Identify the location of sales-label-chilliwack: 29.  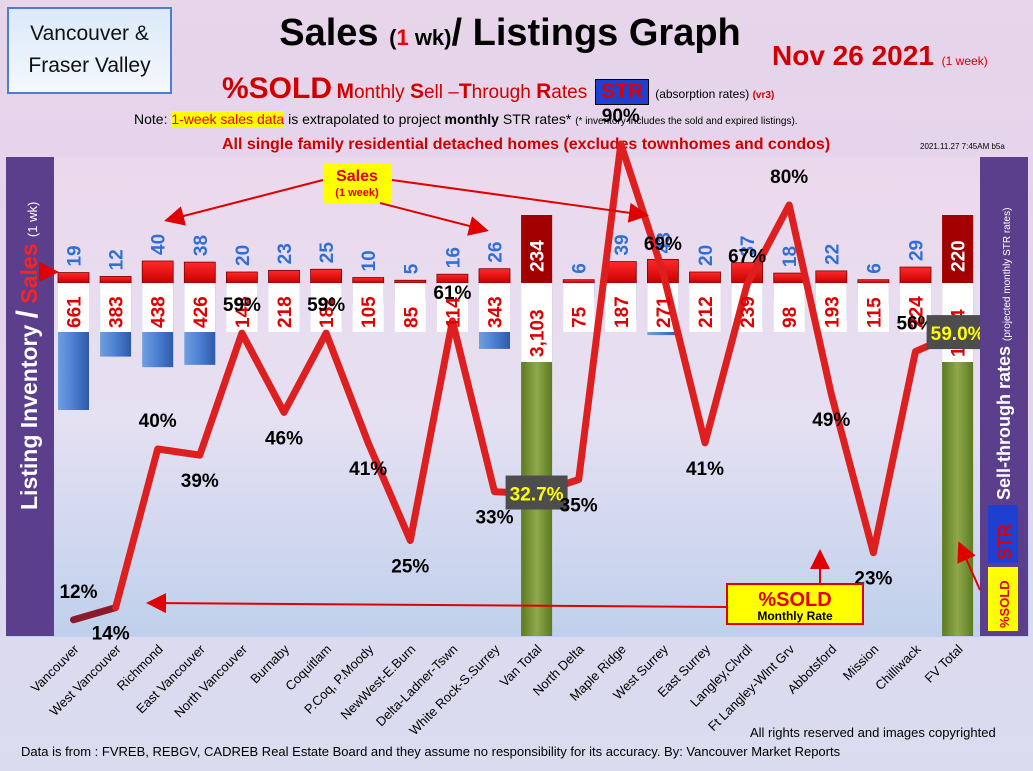
(917, 250).